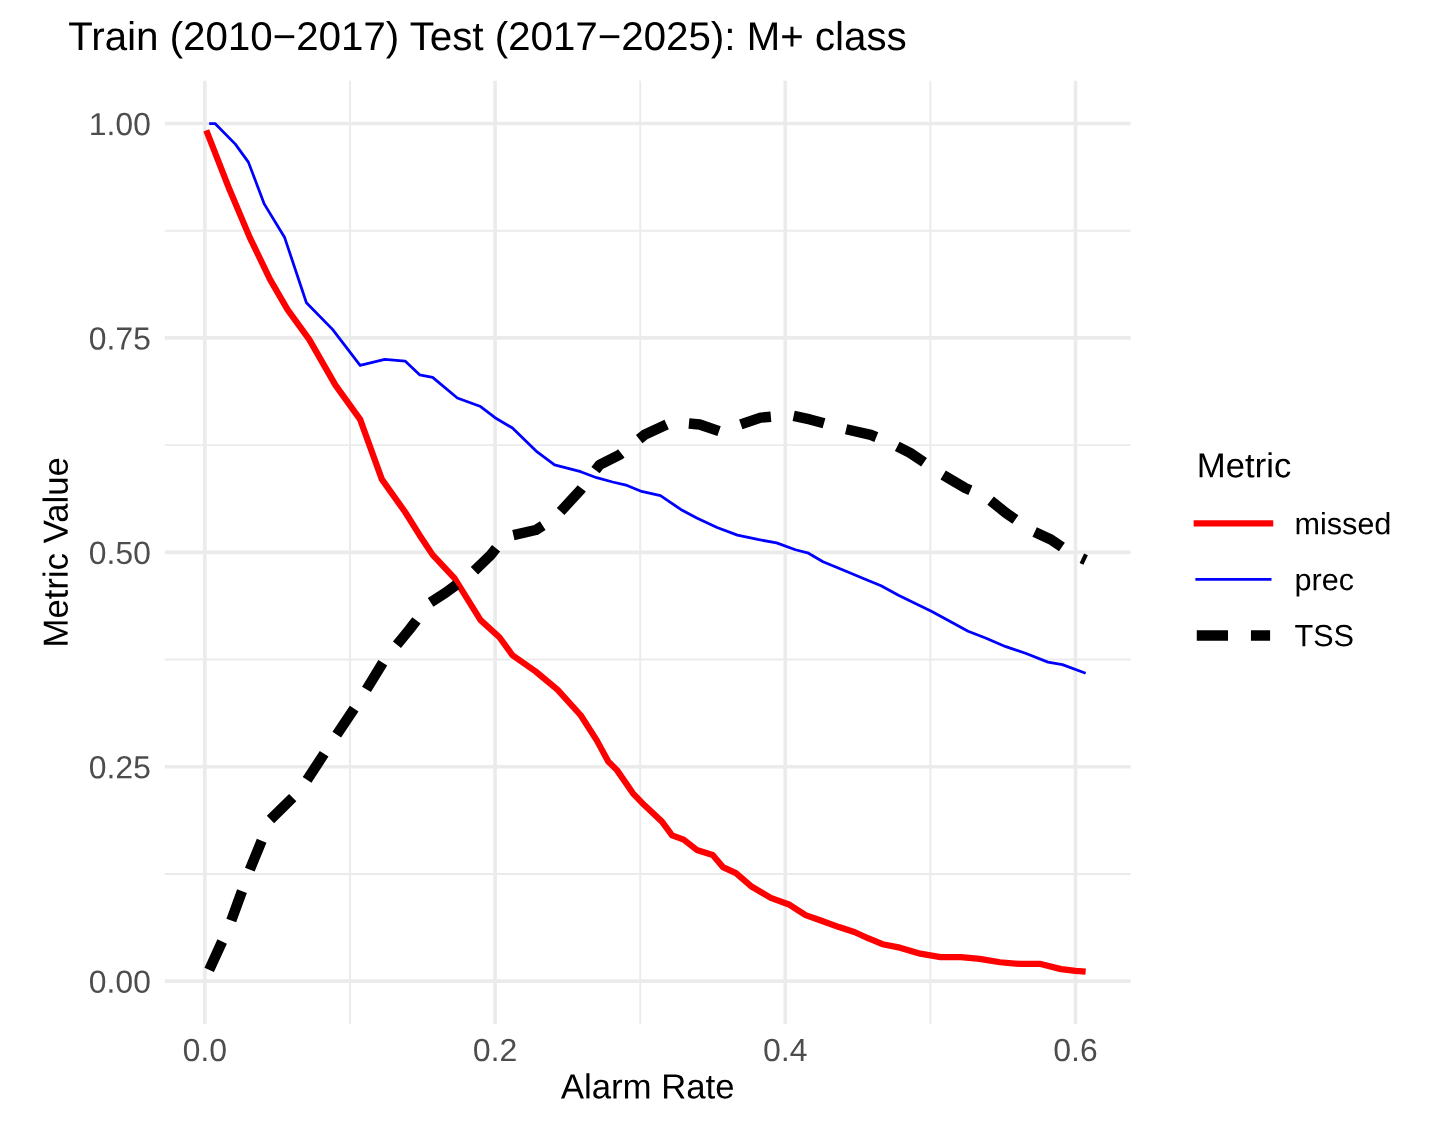  Describe the element at coordinates (1245, 465) in the screenshot. I see `legend-title: Metric` at that location.